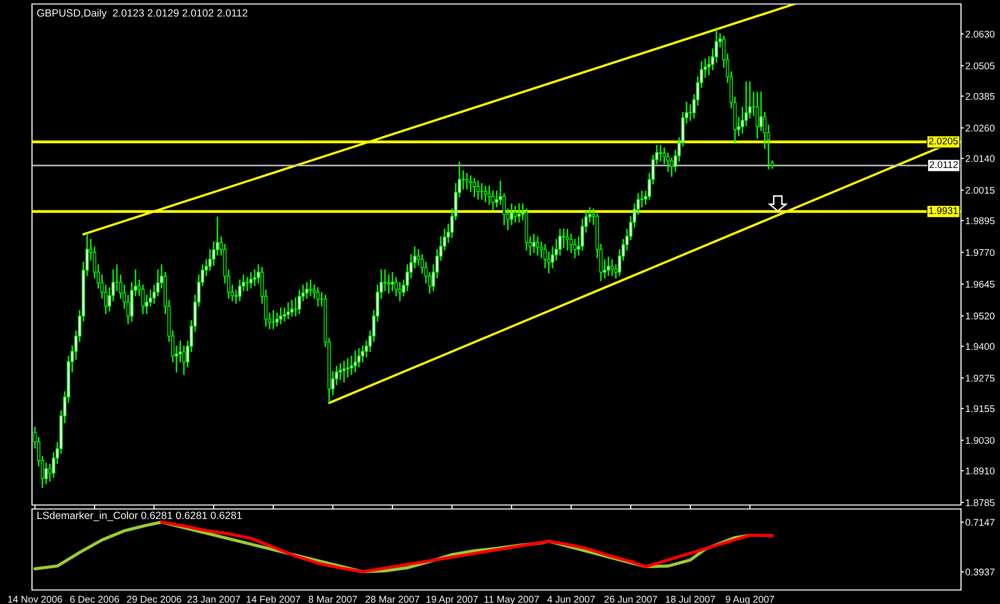 This screenshot has height=604, width=1000. What do you see at coordinates (980, 440) in the screenshot?
I see `y-tick-label: 1.9030` at bounding box center [980, 440].